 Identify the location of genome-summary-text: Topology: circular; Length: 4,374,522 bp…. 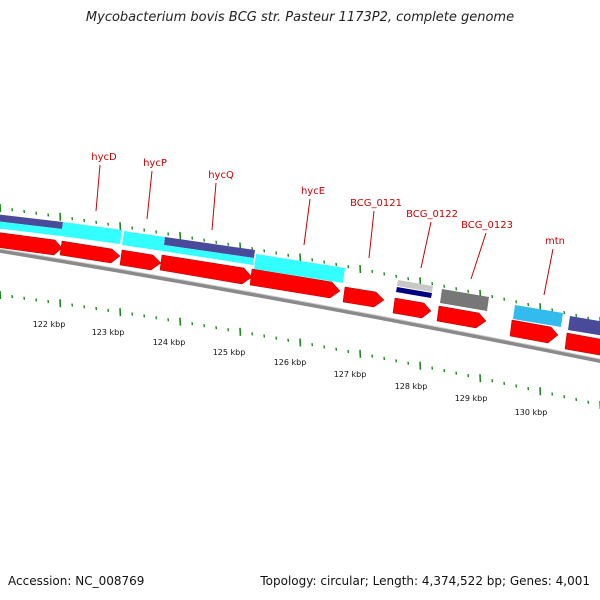
(425, 581).